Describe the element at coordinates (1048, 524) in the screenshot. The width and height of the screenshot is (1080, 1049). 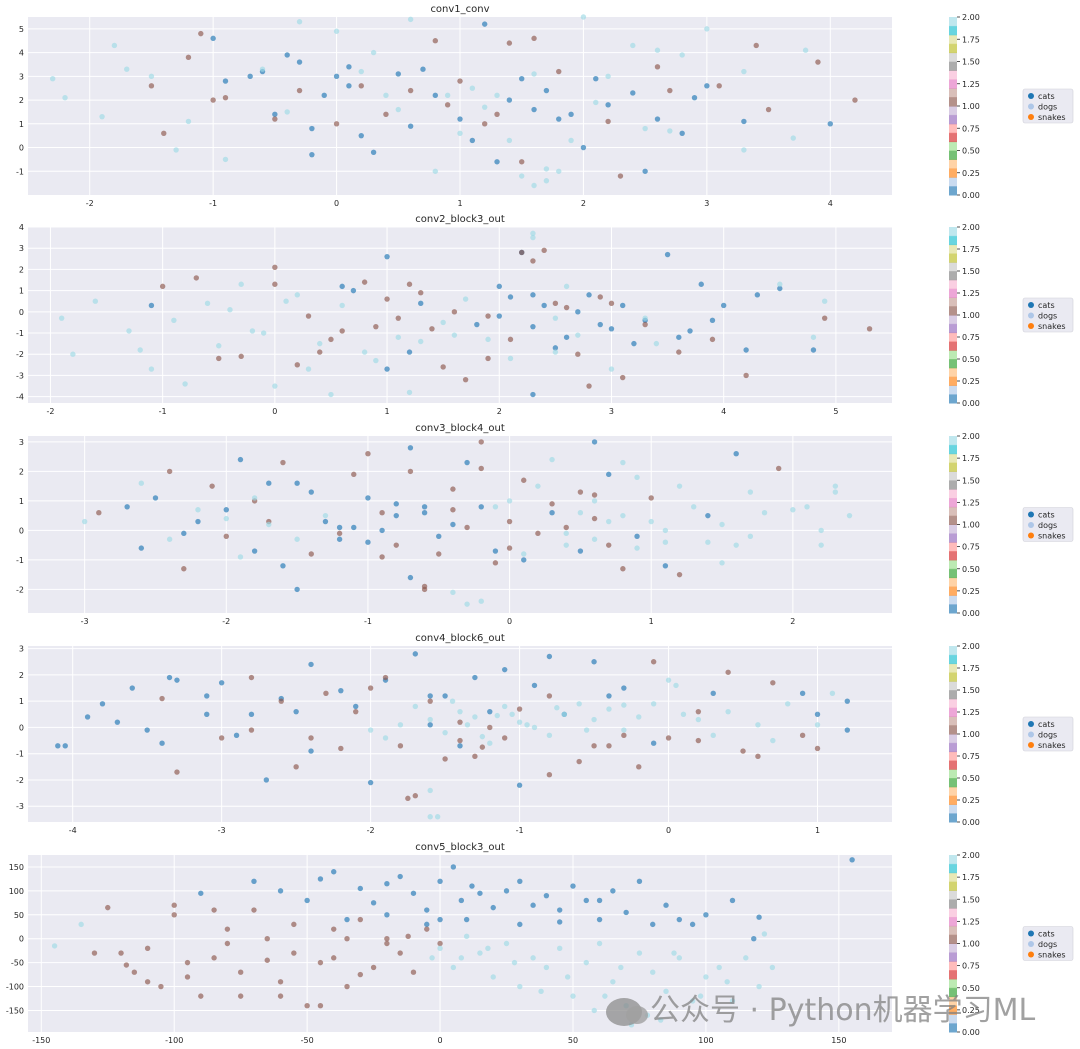
I see `legend-box` at that location.